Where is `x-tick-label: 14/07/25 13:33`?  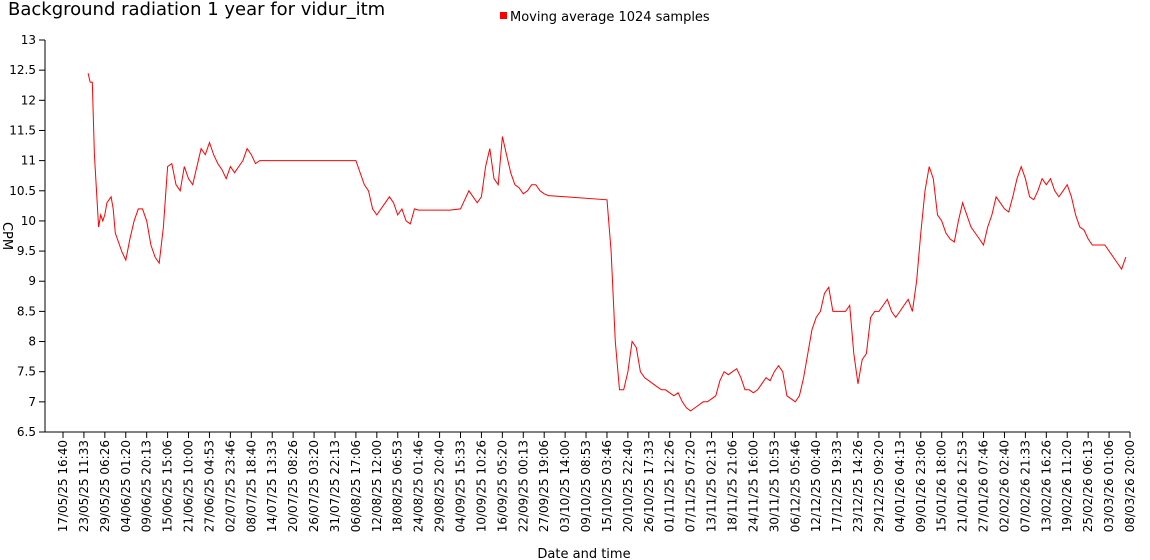 x-tick-label: 14/07/25 13:33 is located at coordinates (272, 486).